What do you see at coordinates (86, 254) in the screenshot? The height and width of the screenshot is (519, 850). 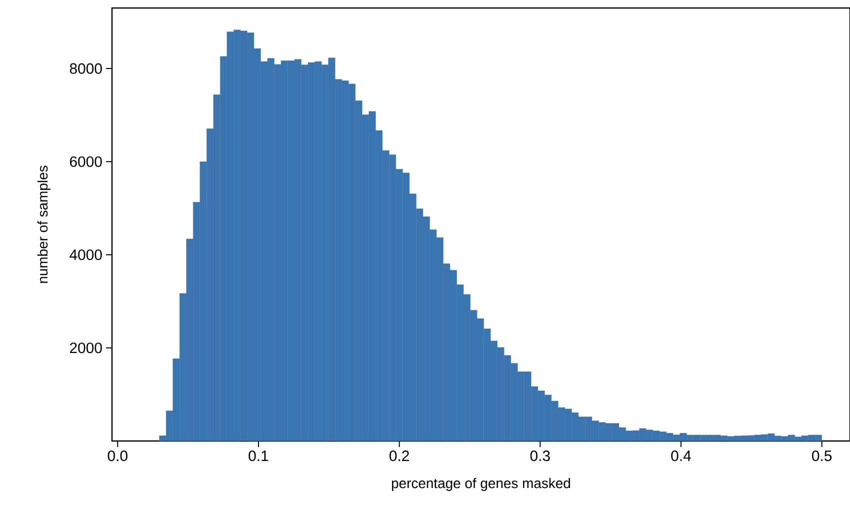 I see `y-tick-label: 4000` at bounding box center [86, 254].